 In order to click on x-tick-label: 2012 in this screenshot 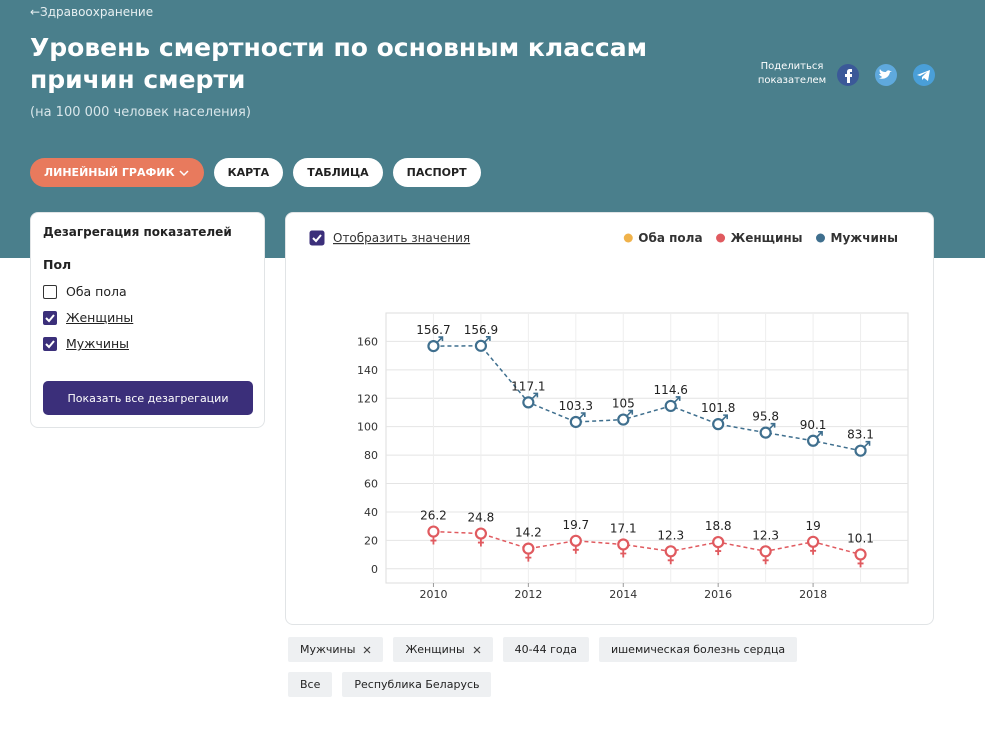, I will do `click(528, 594)`.